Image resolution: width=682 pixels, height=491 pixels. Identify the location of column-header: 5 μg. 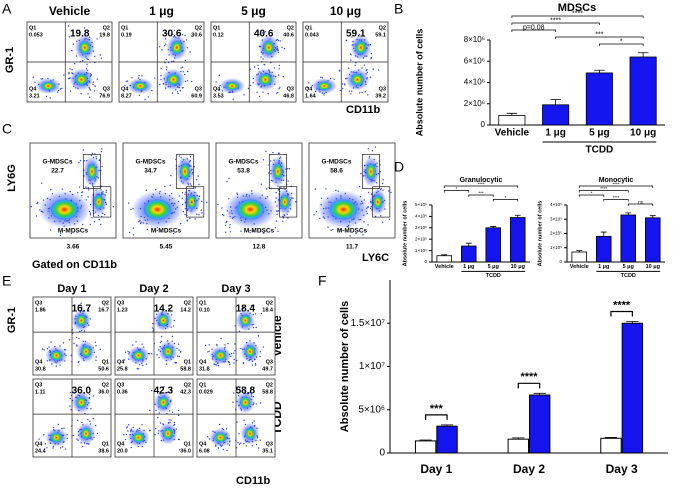
(253, 11).